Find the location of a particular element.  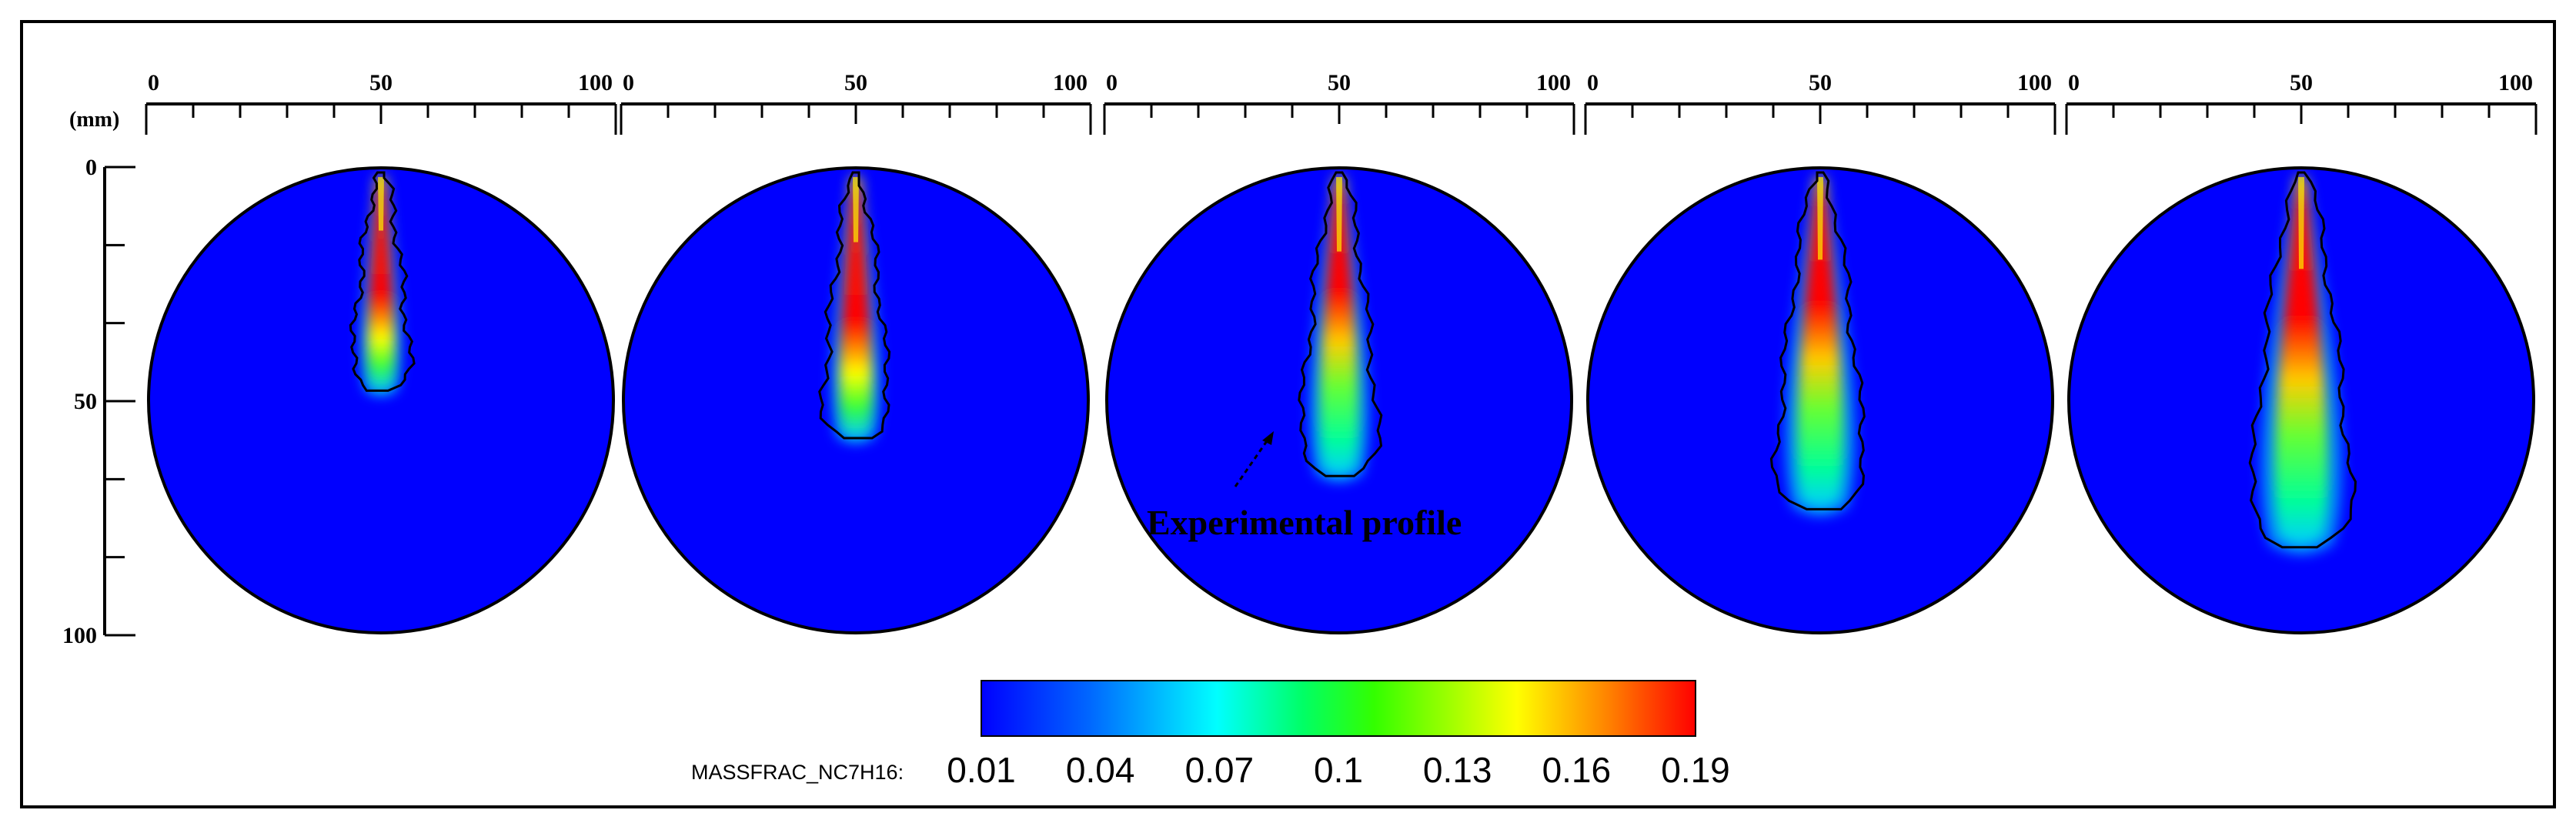

panel-5: 0 50 100 is located at coordinates (2301, 352).